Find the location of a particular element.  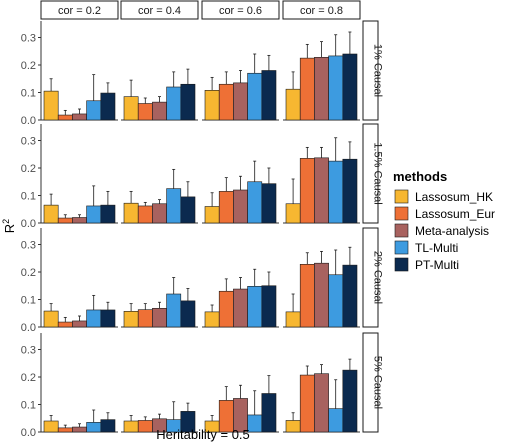

y-axis-title-superscript: 2 is located at coordinates (6, 221).